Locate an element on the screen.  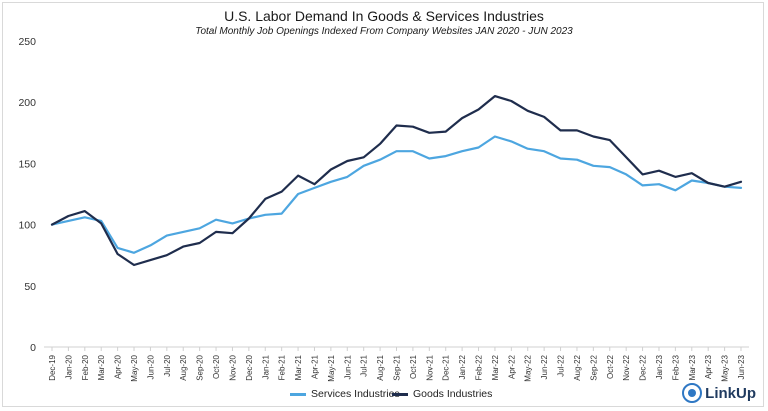
logo-text: LinkUp is located at coordinates (730, 393).